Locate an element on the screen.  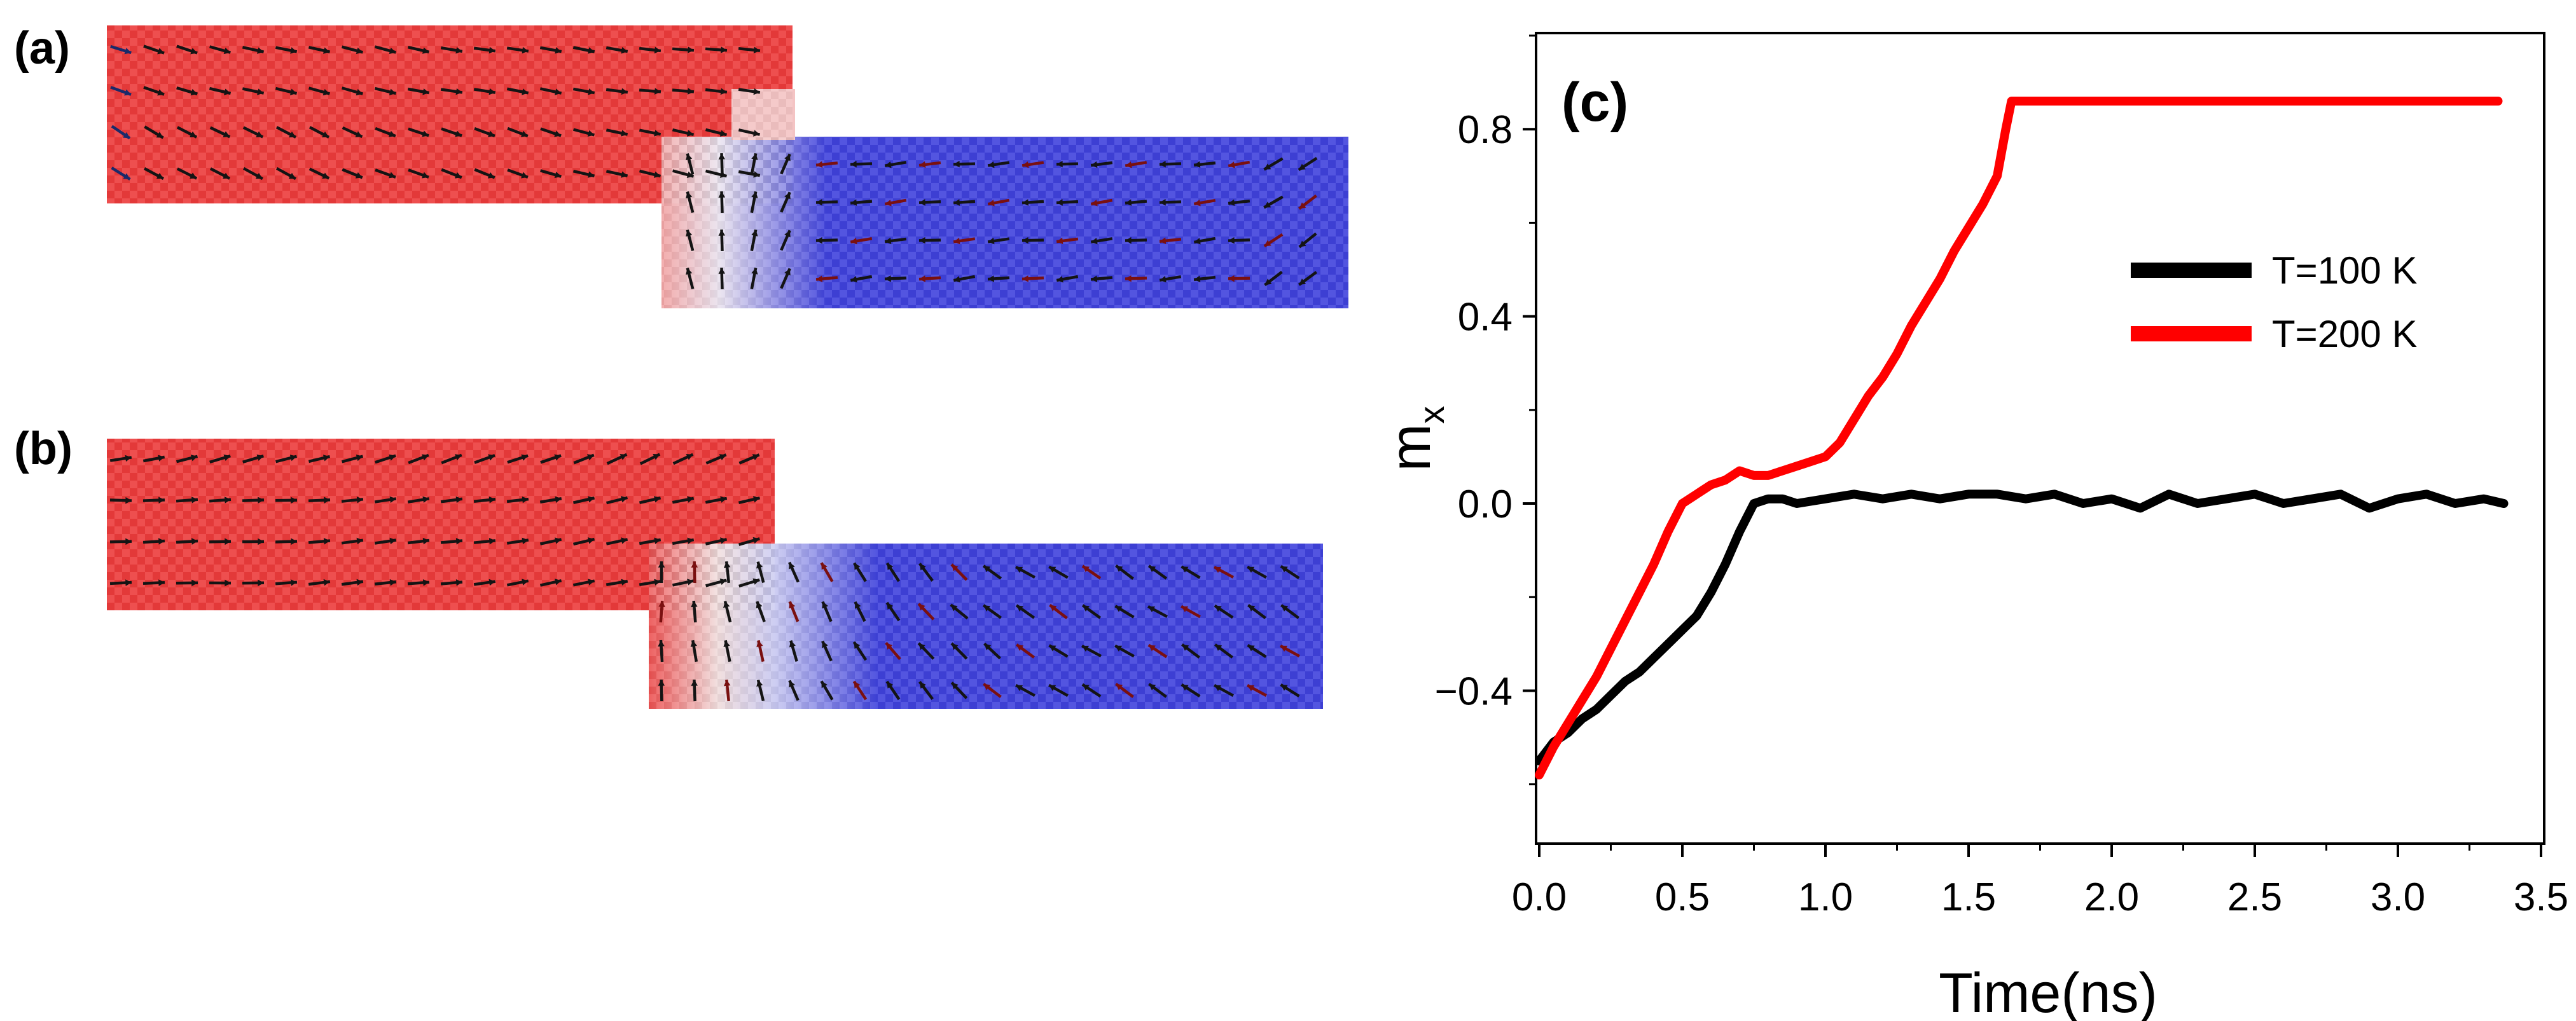
panel-b: (b) is located at coordinates (668, 566).